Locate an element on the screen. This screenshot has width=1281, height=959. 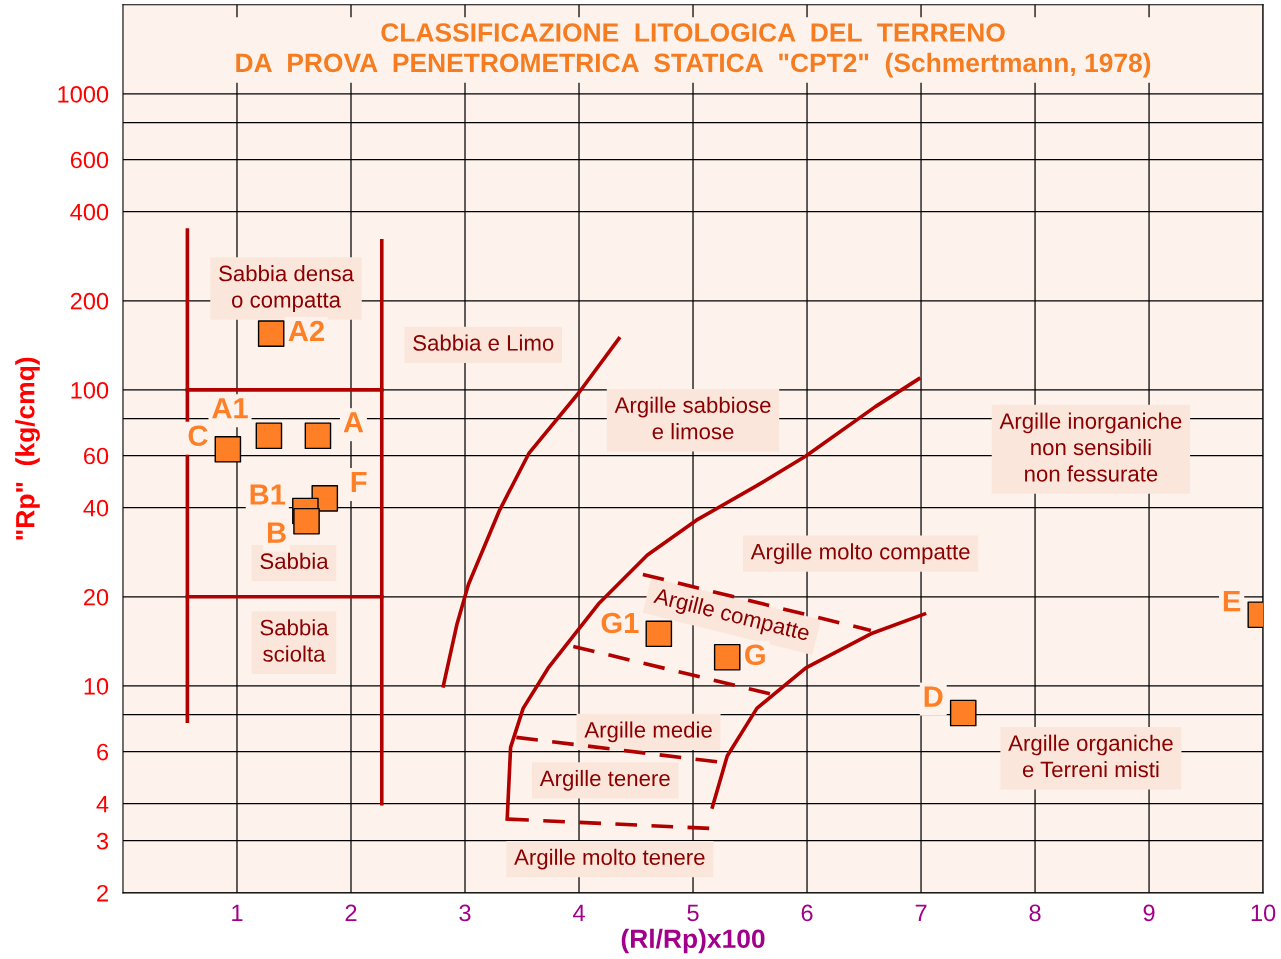
annotation: Argille molto tenere is located at coordinates (609, 859).